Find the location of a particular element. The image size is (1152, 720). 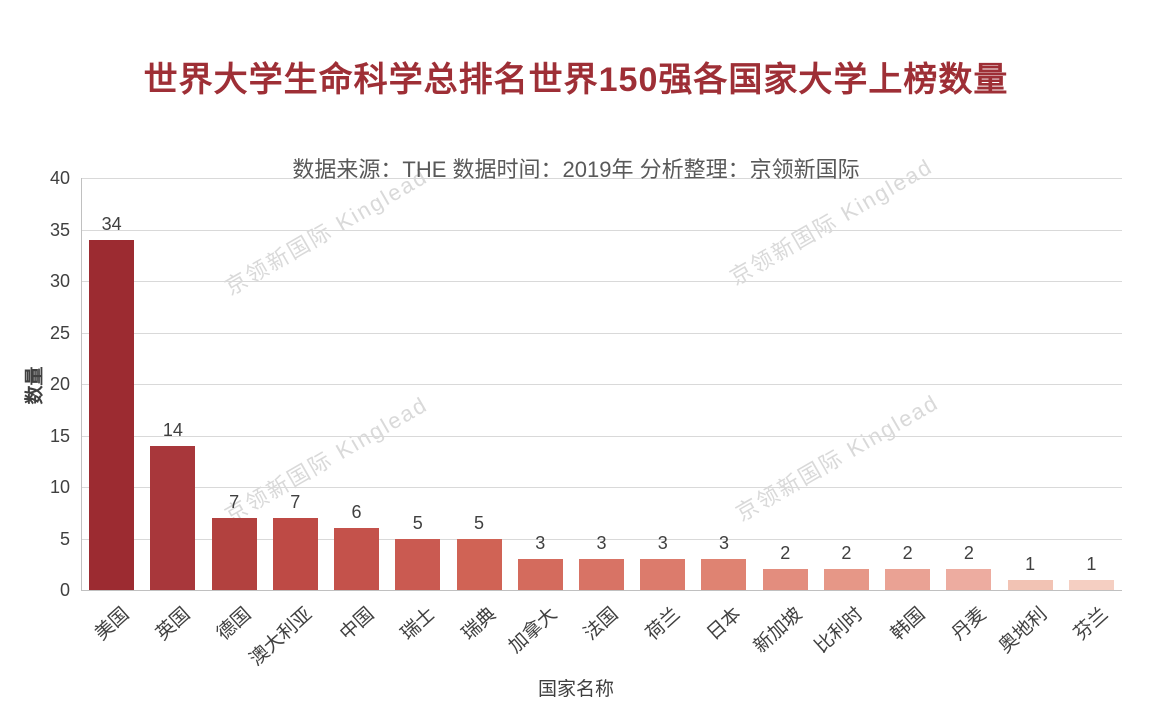

y-tick-label: 40 is located at coordinates (59, 178).